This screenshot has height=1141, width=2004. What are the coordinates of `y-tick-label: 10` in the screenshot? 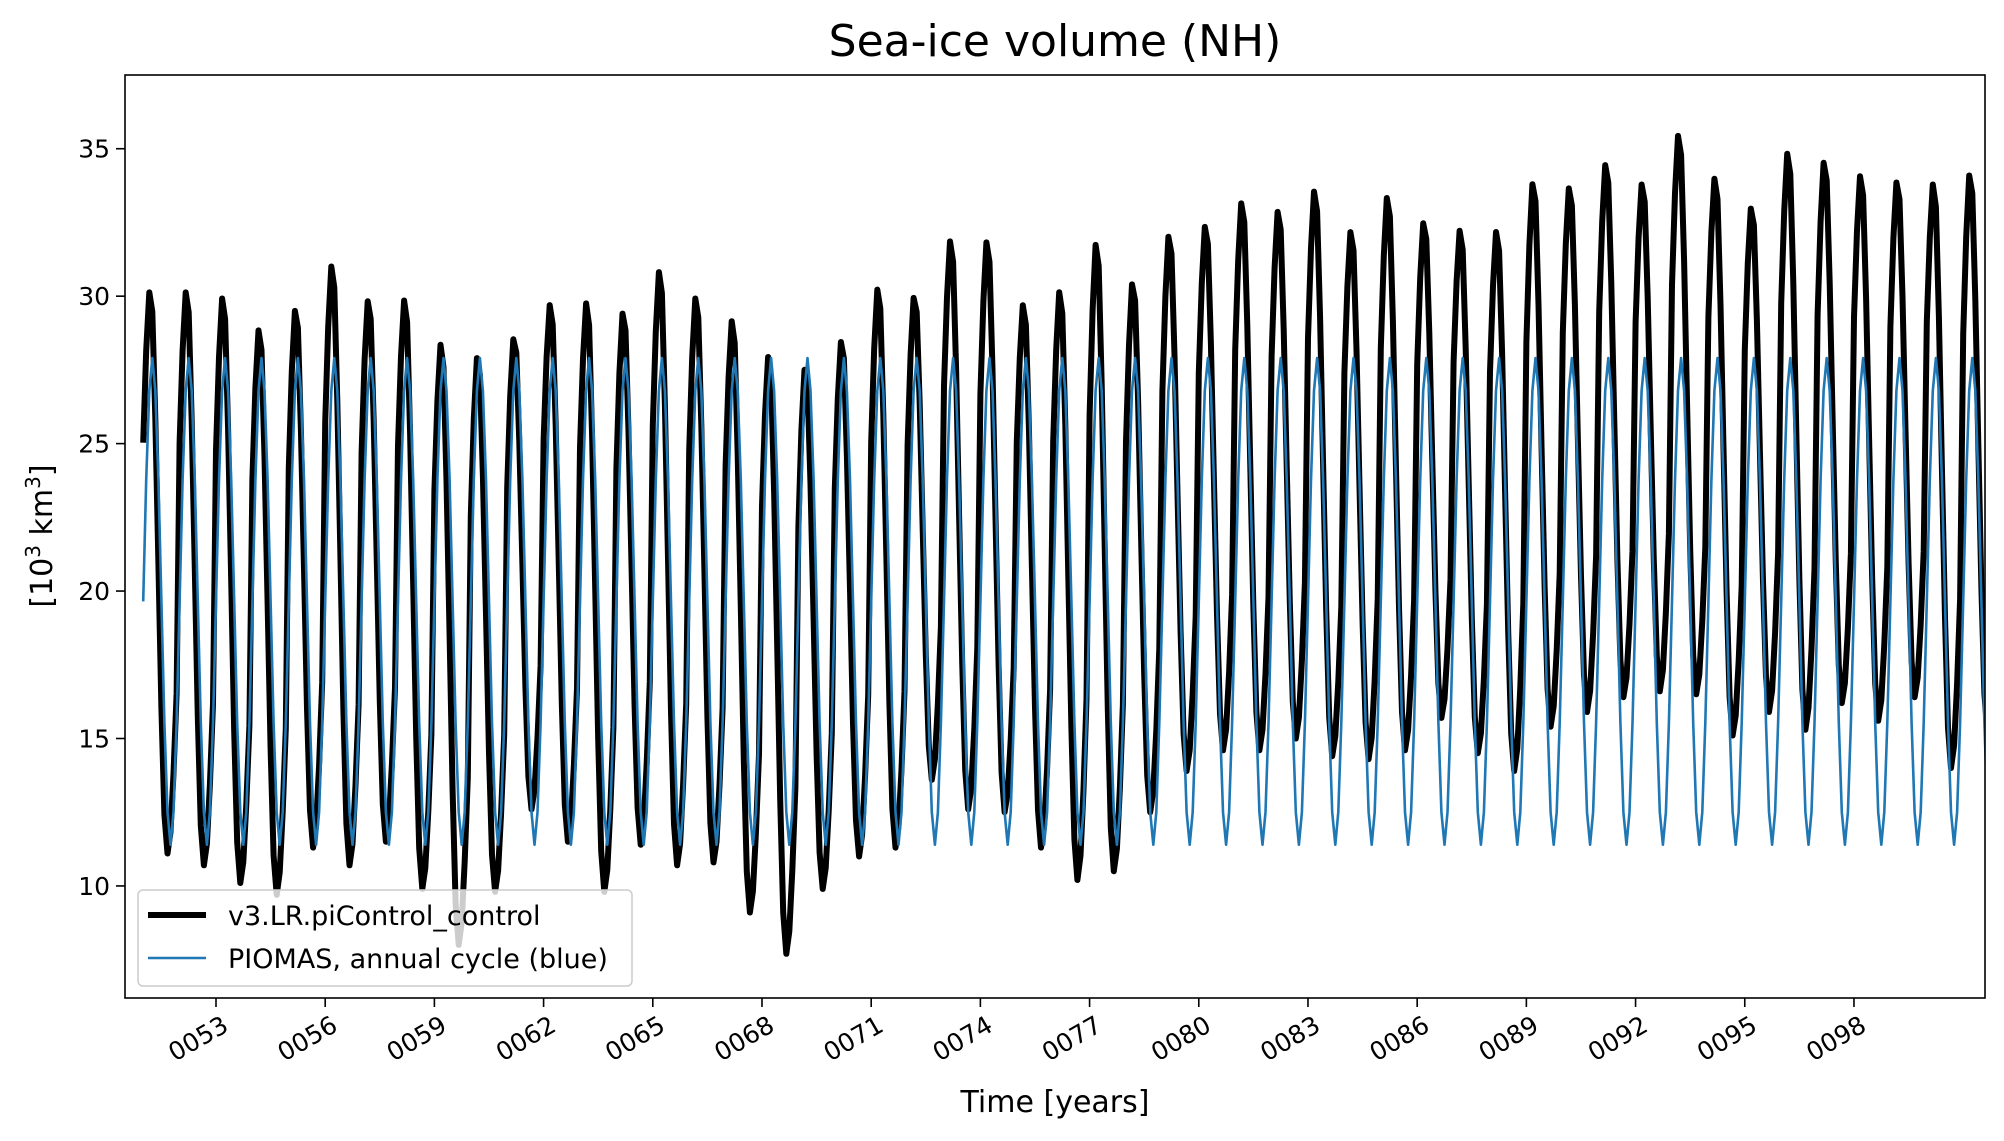 It's located at (94, 886).